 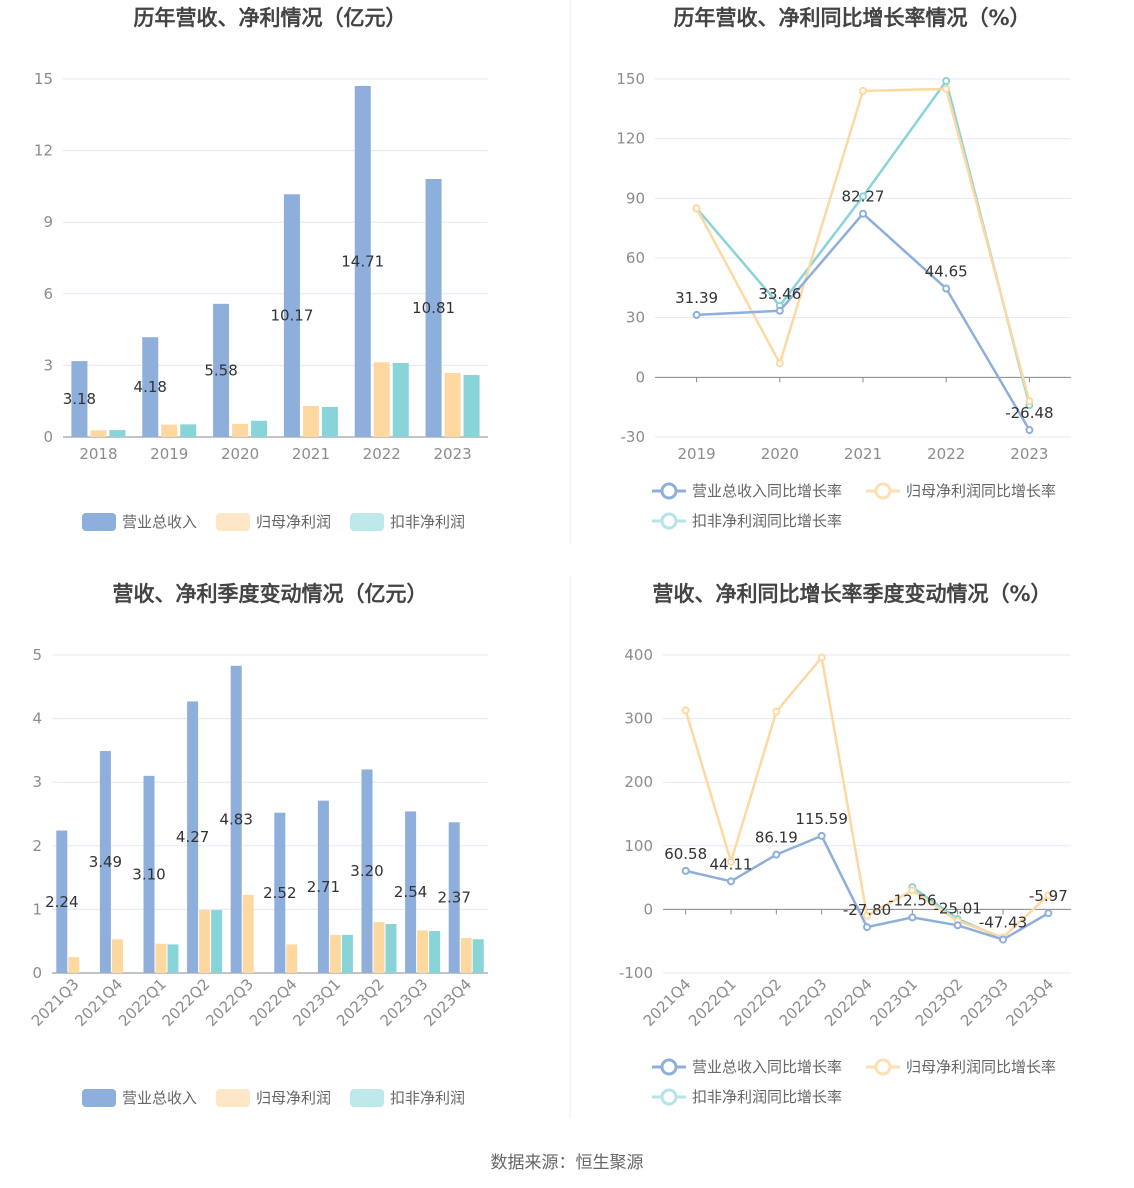 What do you see at coordinates (1029, 413) in the screenshot?
I see `data-label: -26.48` at bounding box center [1029, 413].